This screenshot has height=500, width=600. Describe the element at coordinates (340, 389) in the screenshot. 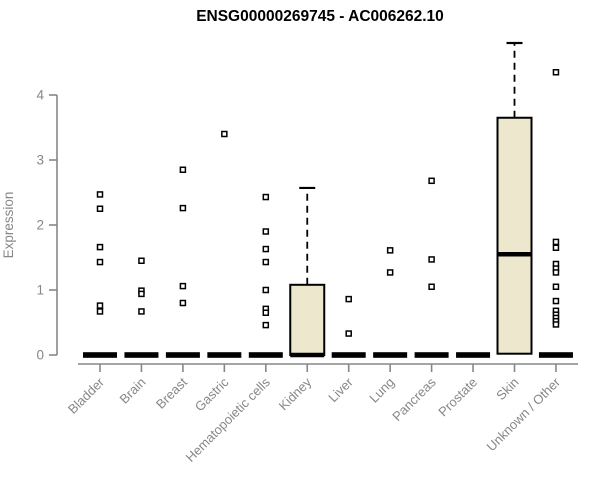

I see `x-tick-label-liver: Liver` at that location.